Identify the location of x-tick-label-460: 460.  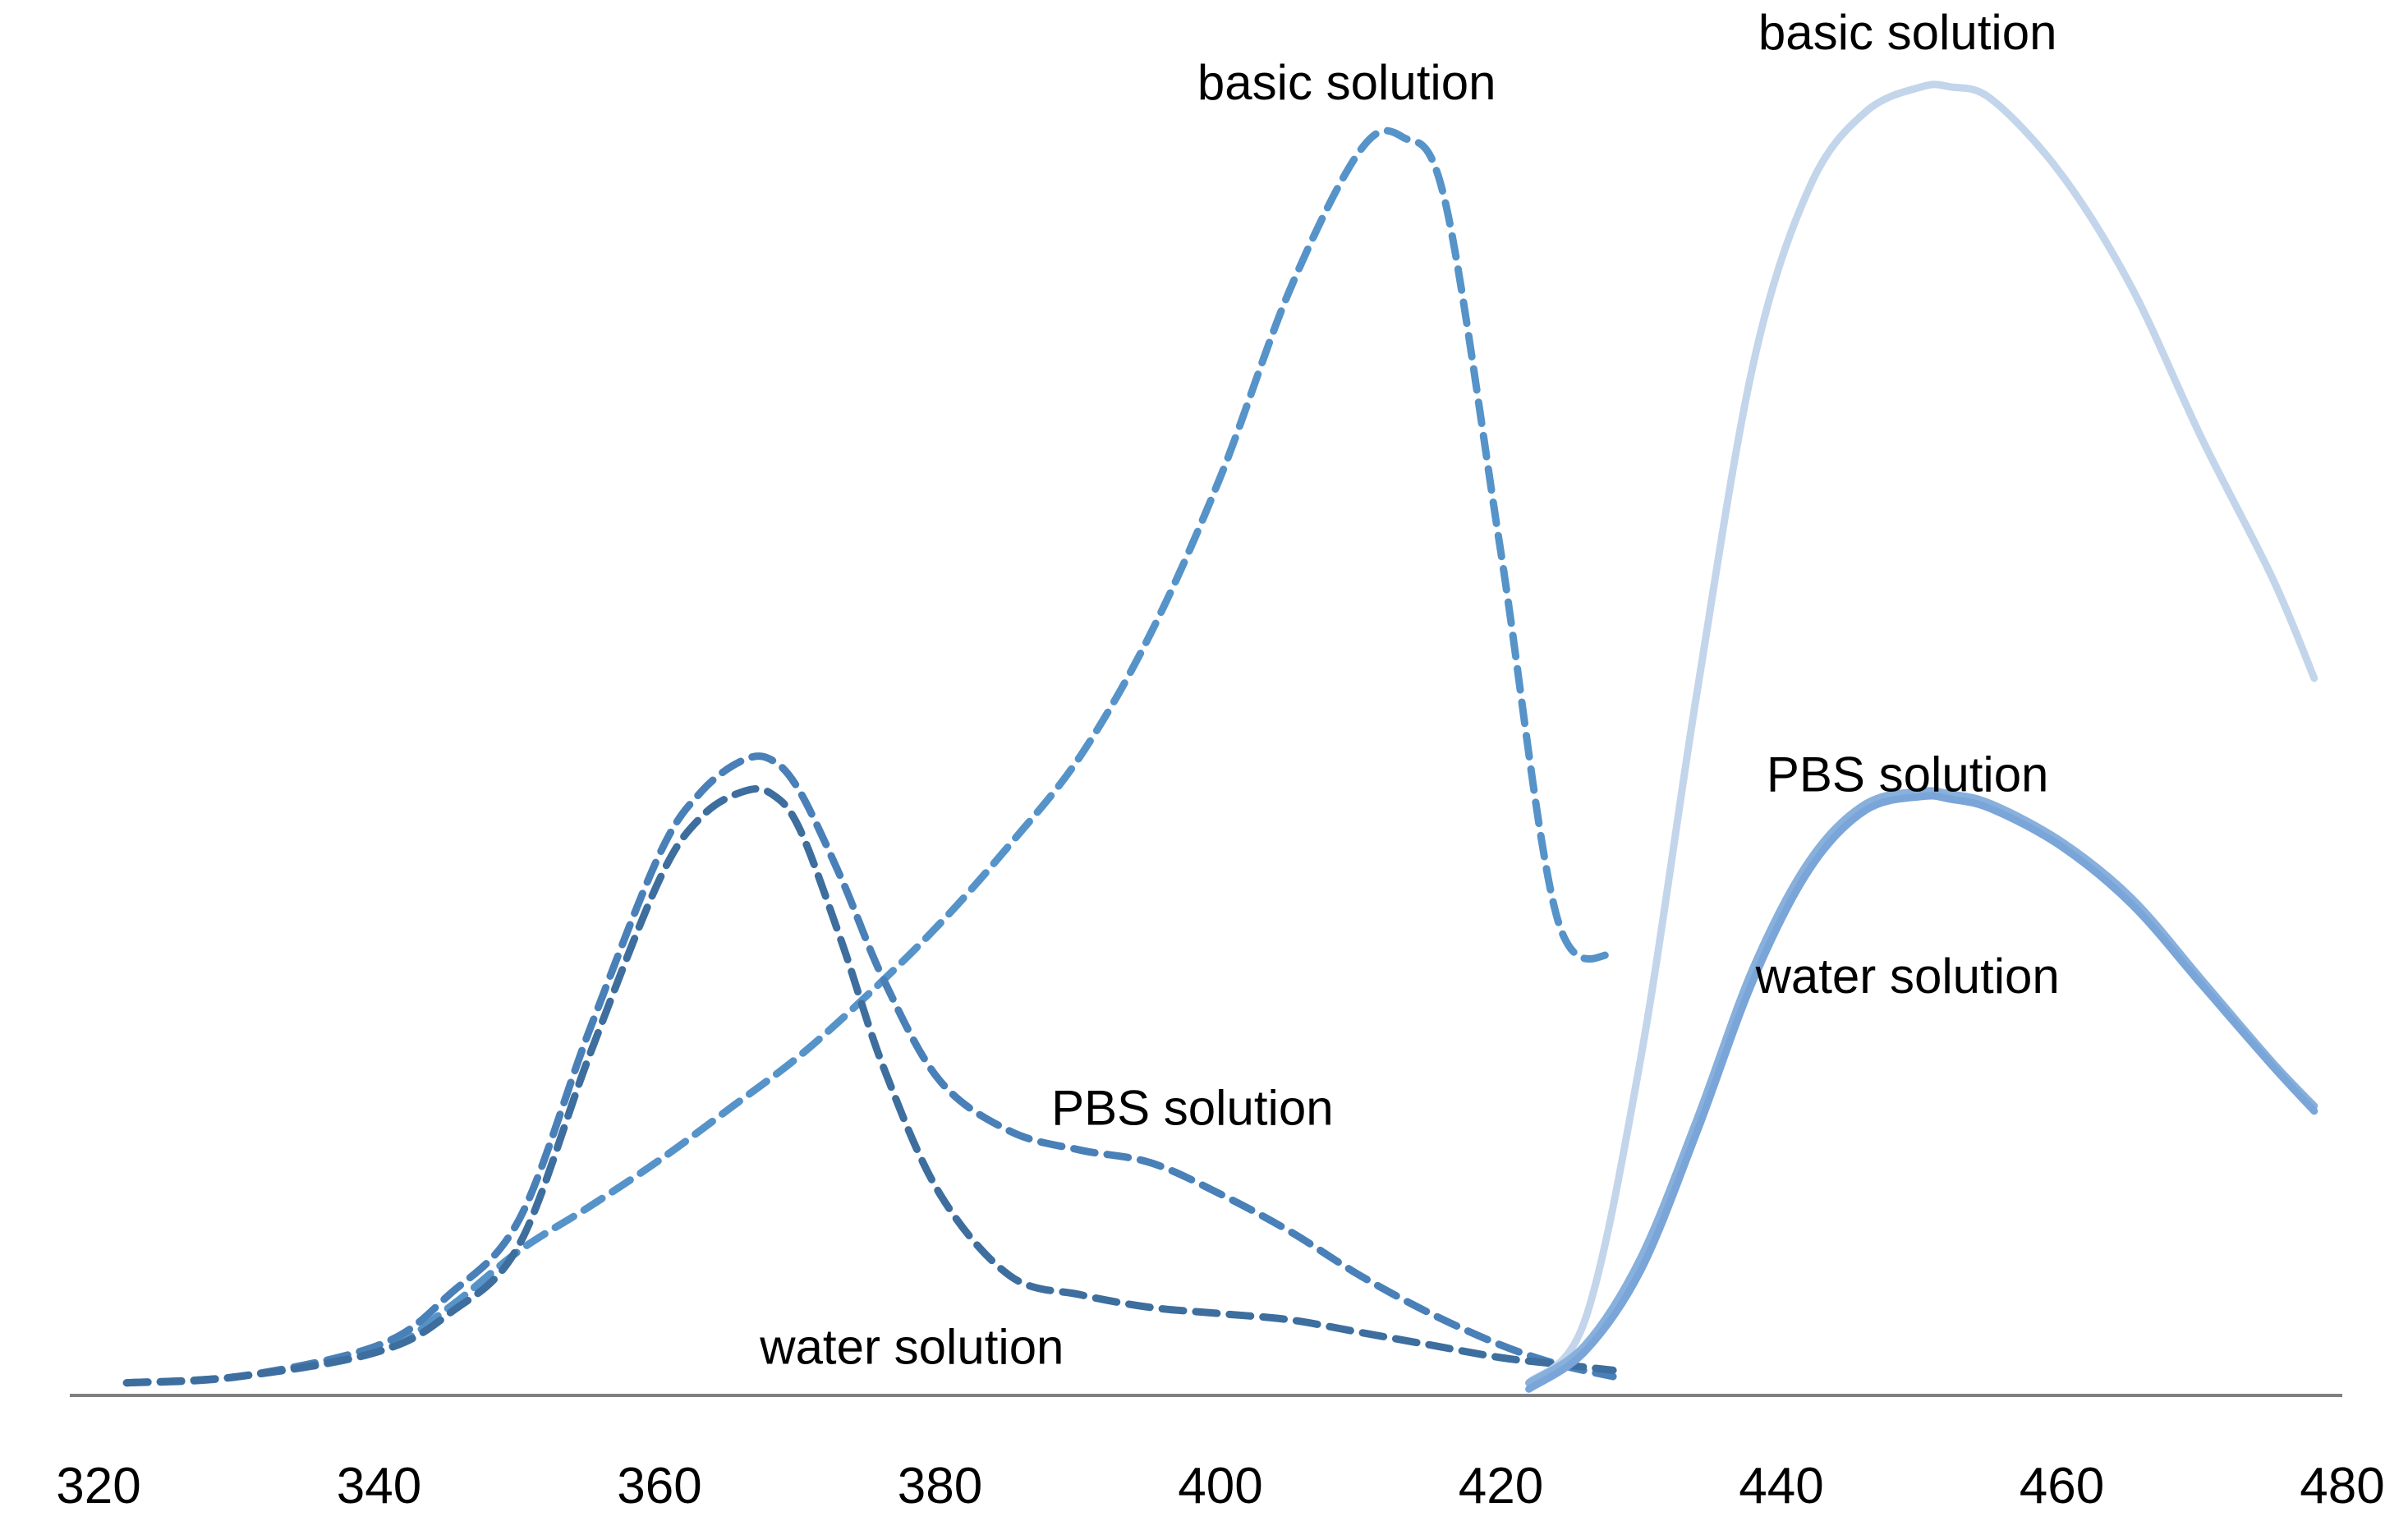
(2062, 1486).